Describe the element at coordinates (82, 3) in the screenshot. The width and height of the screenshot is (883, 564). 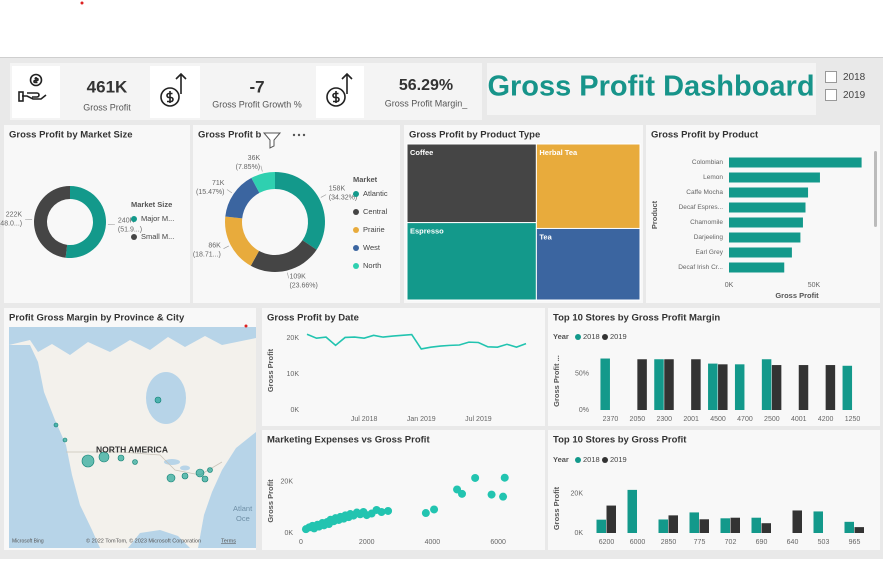
I see `indicator-dot` at that location.